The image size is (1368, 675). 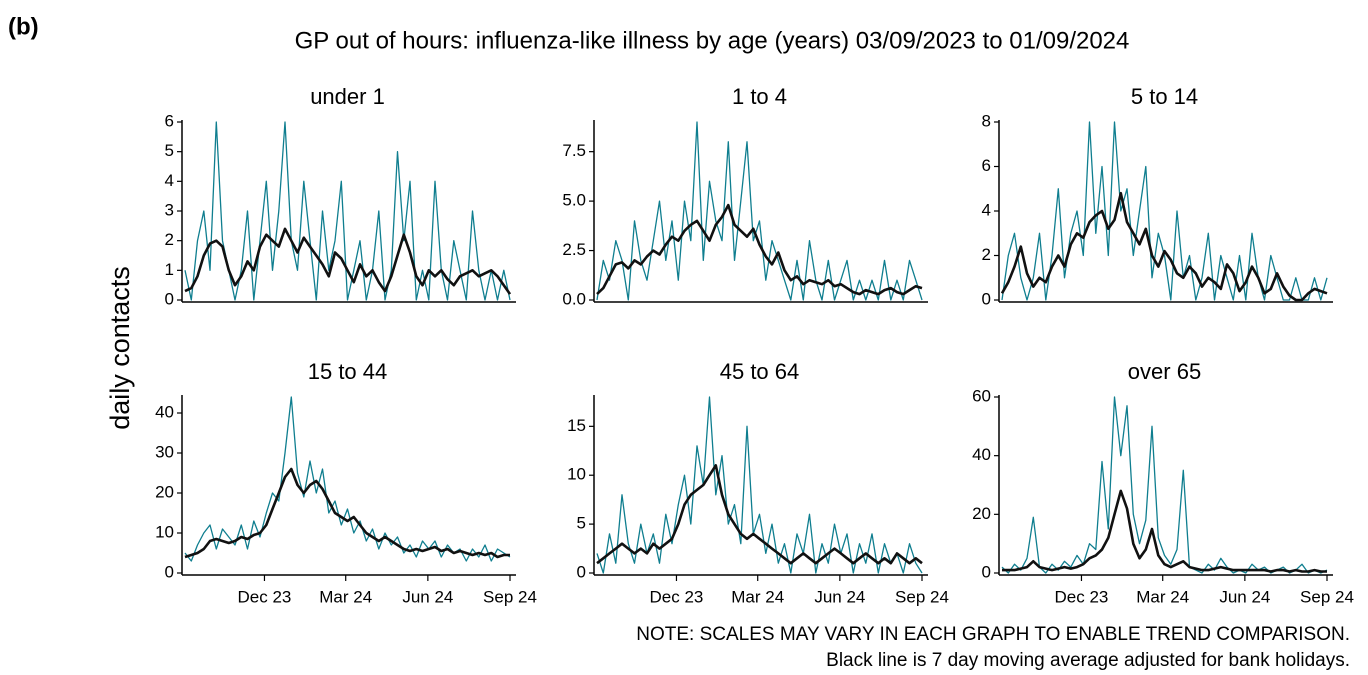 I want to click on y-tick-label: 5.0, so click(x=574, y=200).